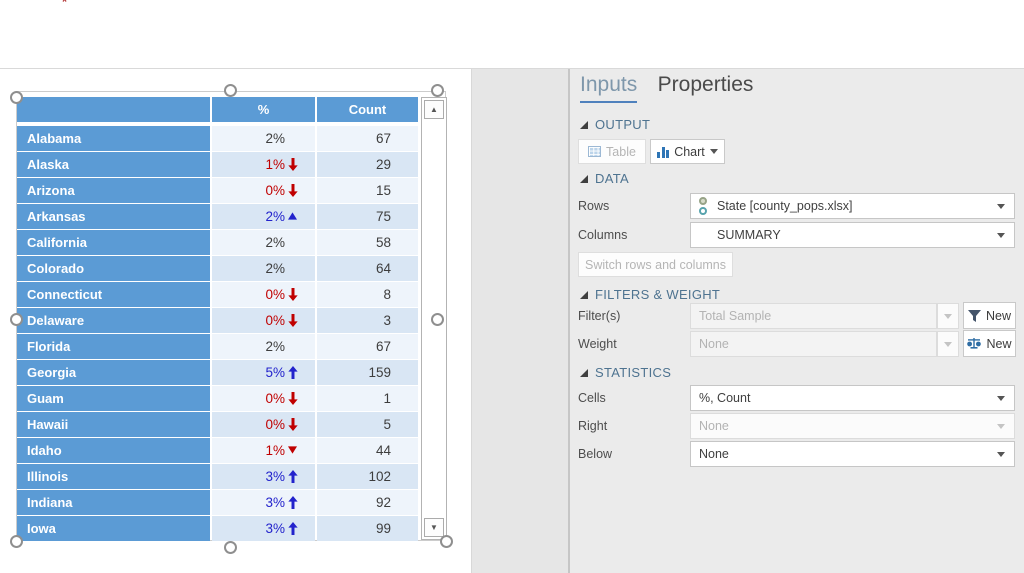 The image size is (1024, 573). Describe the element at coordinates (367, 502) in the screenshot. I see `count-cell: 92` at that location.